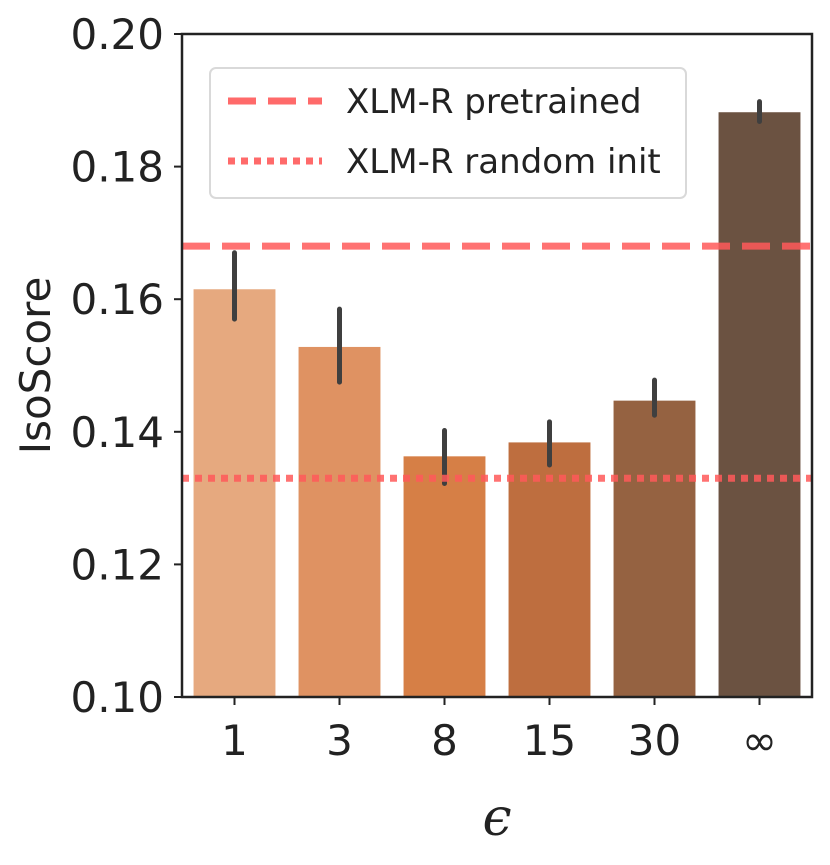  I want to click on legend-label-0: XLM-R pretrained, so click(494, 102).